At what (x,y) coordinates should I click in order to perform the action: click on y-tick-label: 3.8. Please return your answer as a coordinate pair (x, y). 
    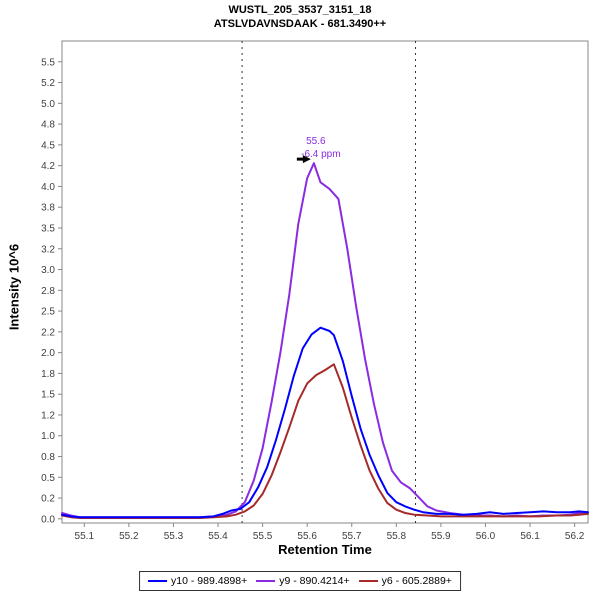
    Looking at the image, I should click on (48, 208).